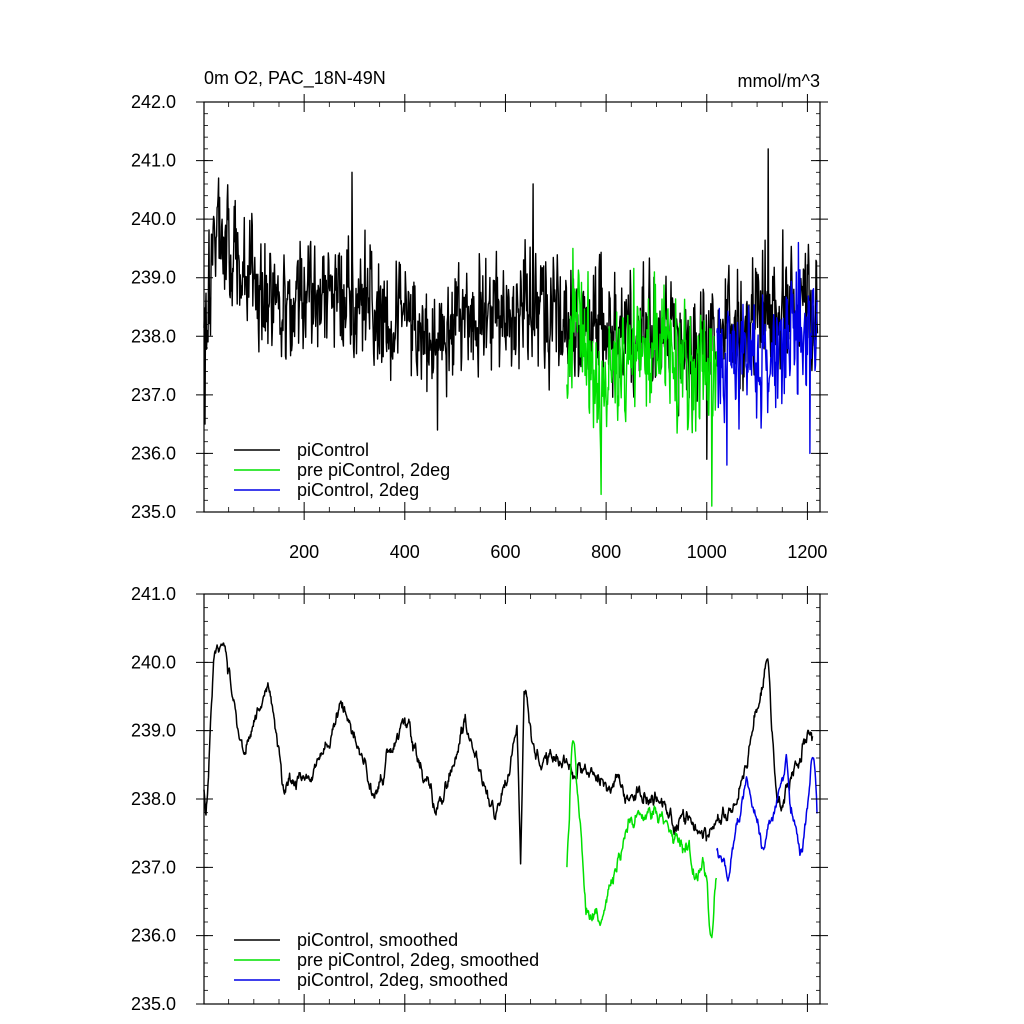 This screenshot has height=1024, width=1024. I want to click on bottom-y-tick-label: 238.0, so click(153, 799).